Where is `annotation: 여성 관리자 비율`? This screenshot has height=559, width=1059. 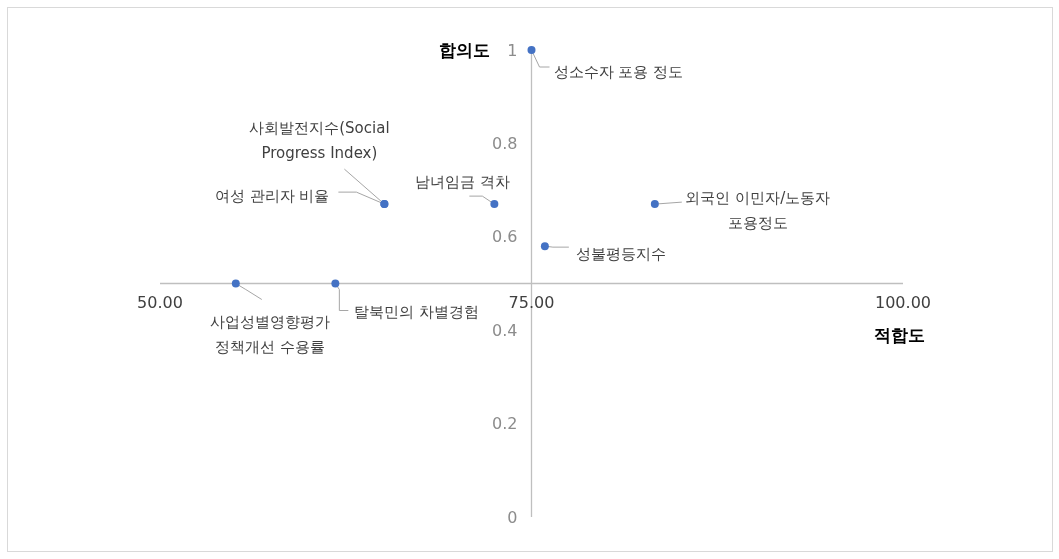 annotation: 여성 관리자 비율 is located at coordinates (272, 196).